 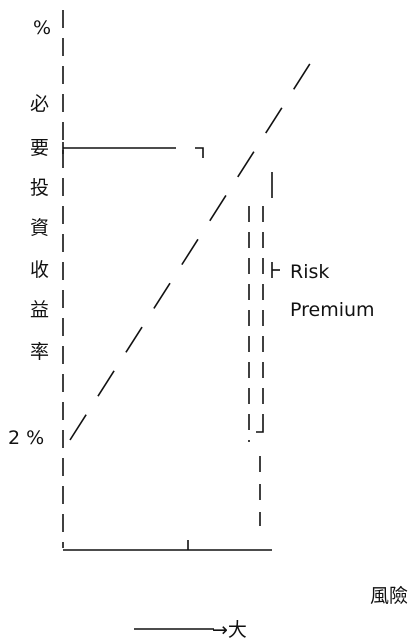 What do you see at coordinates (167, 545) in the screenshot?
I see `x-axis` at bounding box center [167, 545].